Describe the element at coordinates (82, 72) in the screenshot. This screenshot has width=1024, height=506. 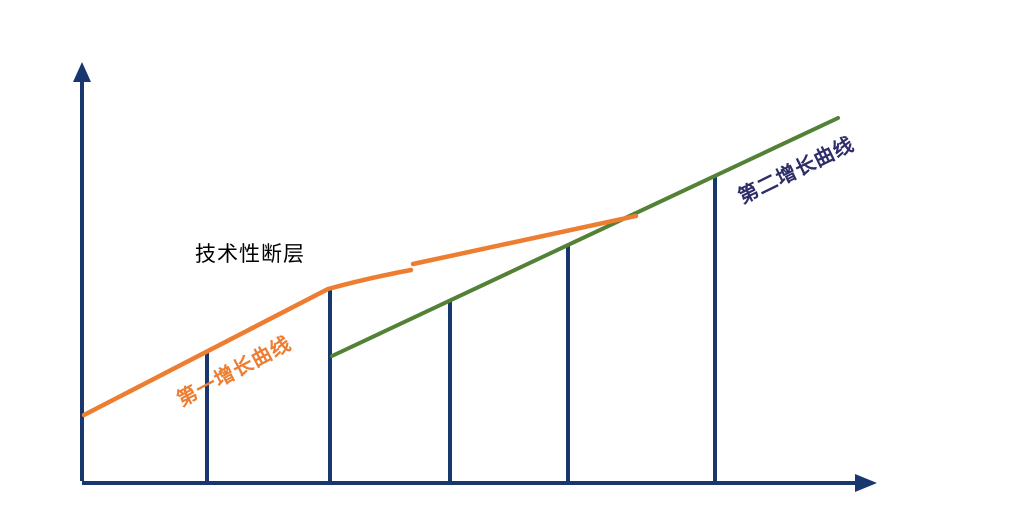
I see `y-axis-arrow-icon` at that location.